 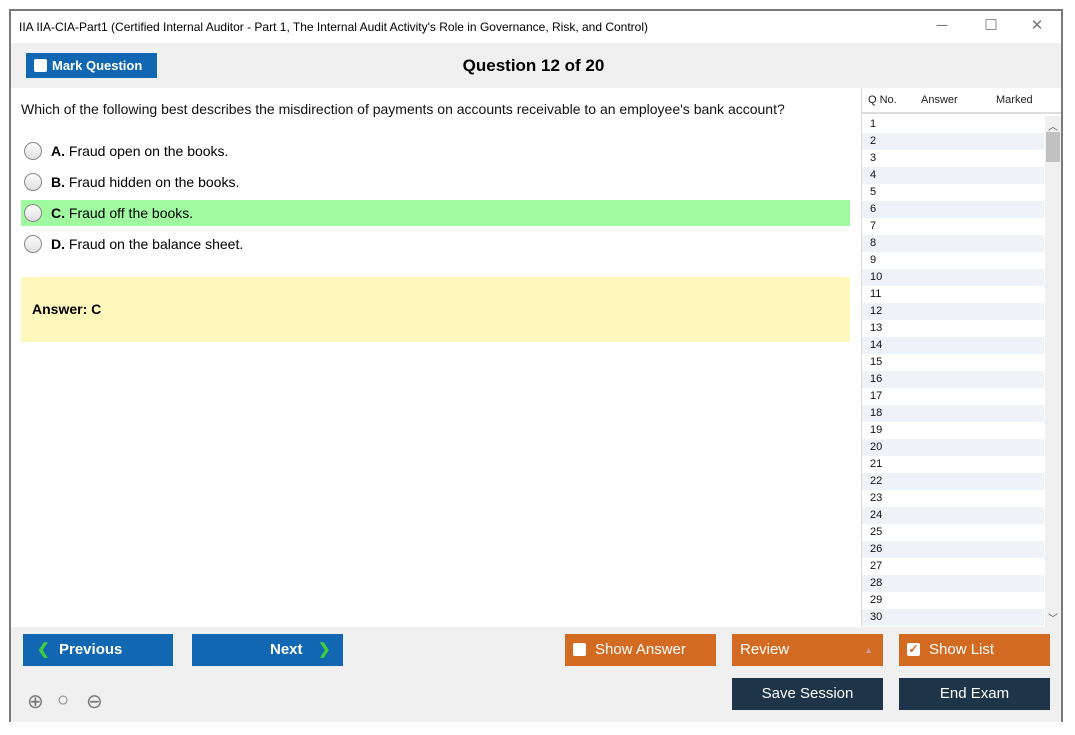 I want to click on mark-question-button: Mark Question, so click(x=91, y=65).